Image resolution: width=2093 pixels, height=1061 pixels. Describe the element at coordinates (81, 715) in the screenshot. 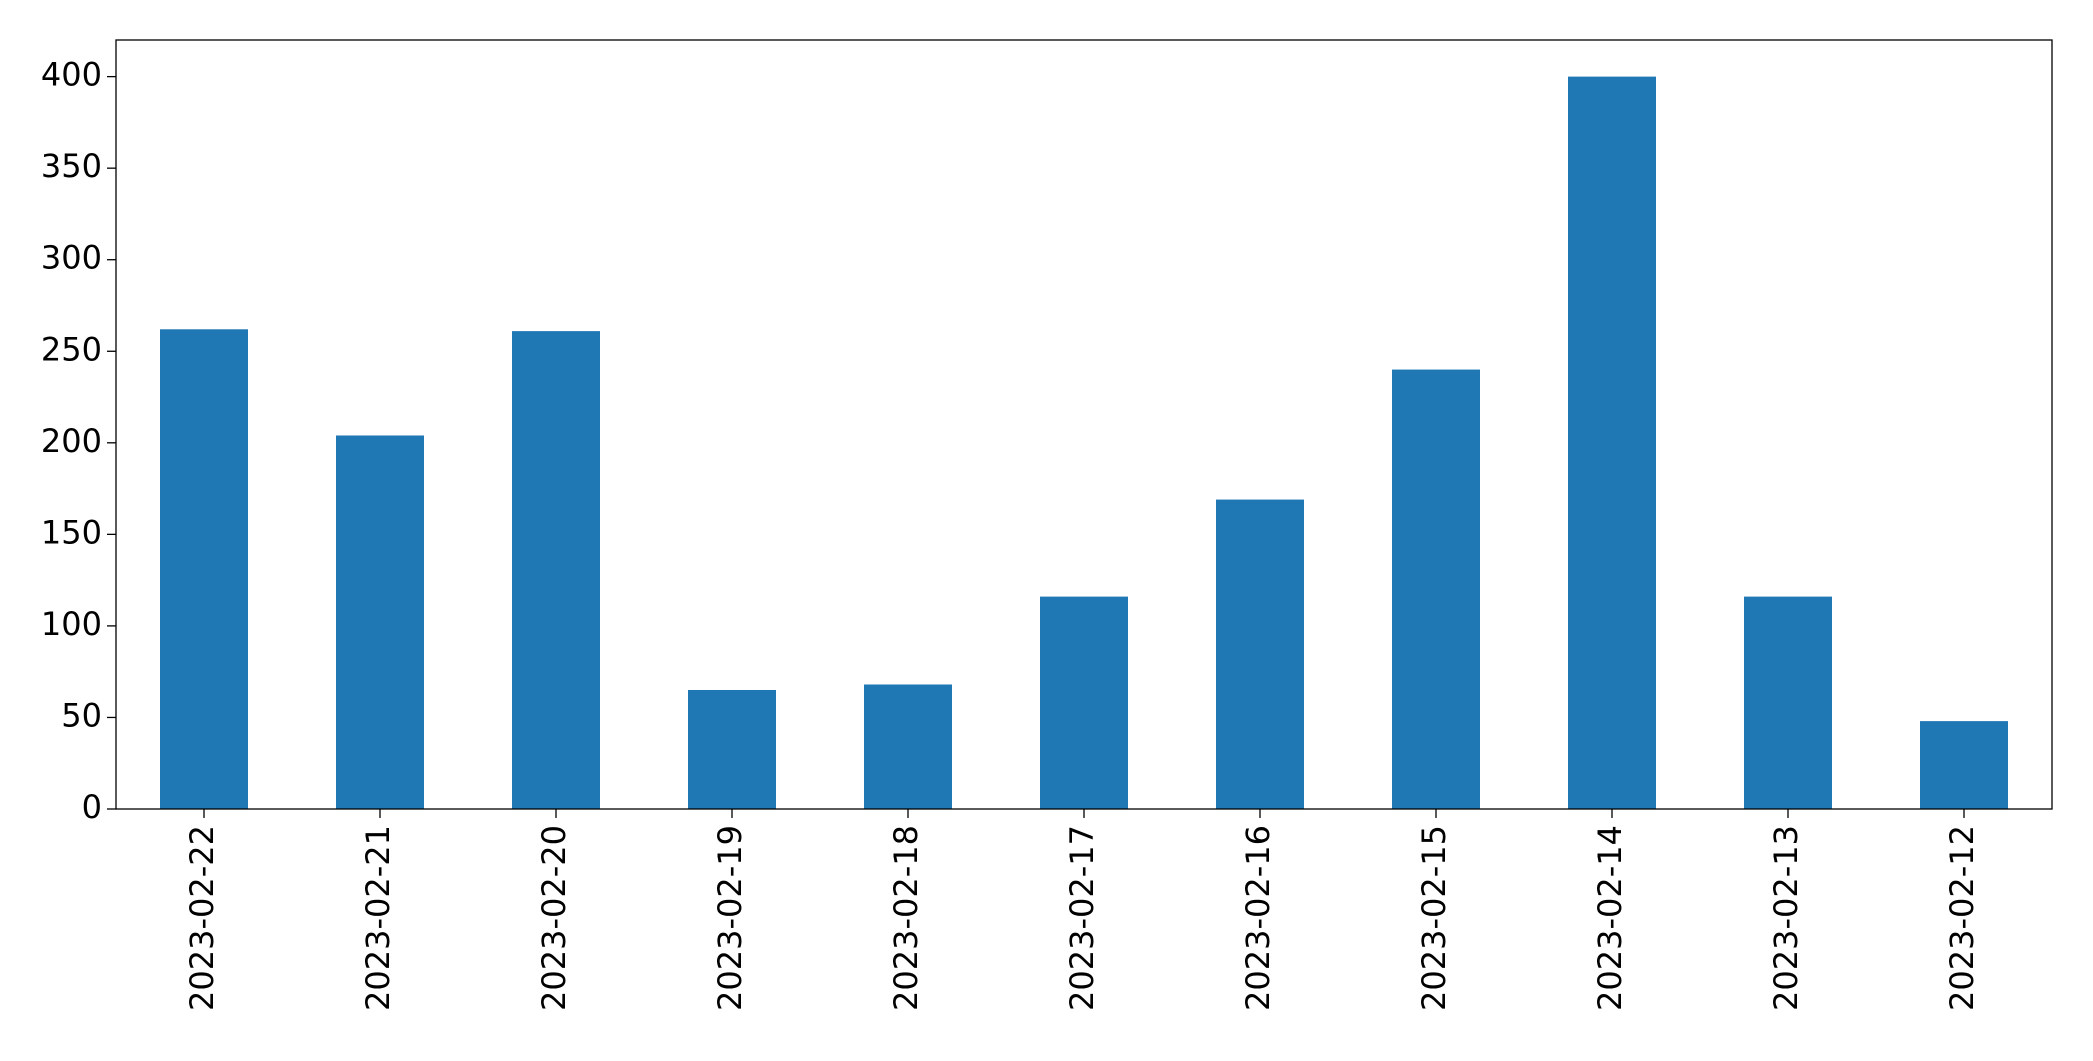

I see `y-tick-label: 50` at that location.